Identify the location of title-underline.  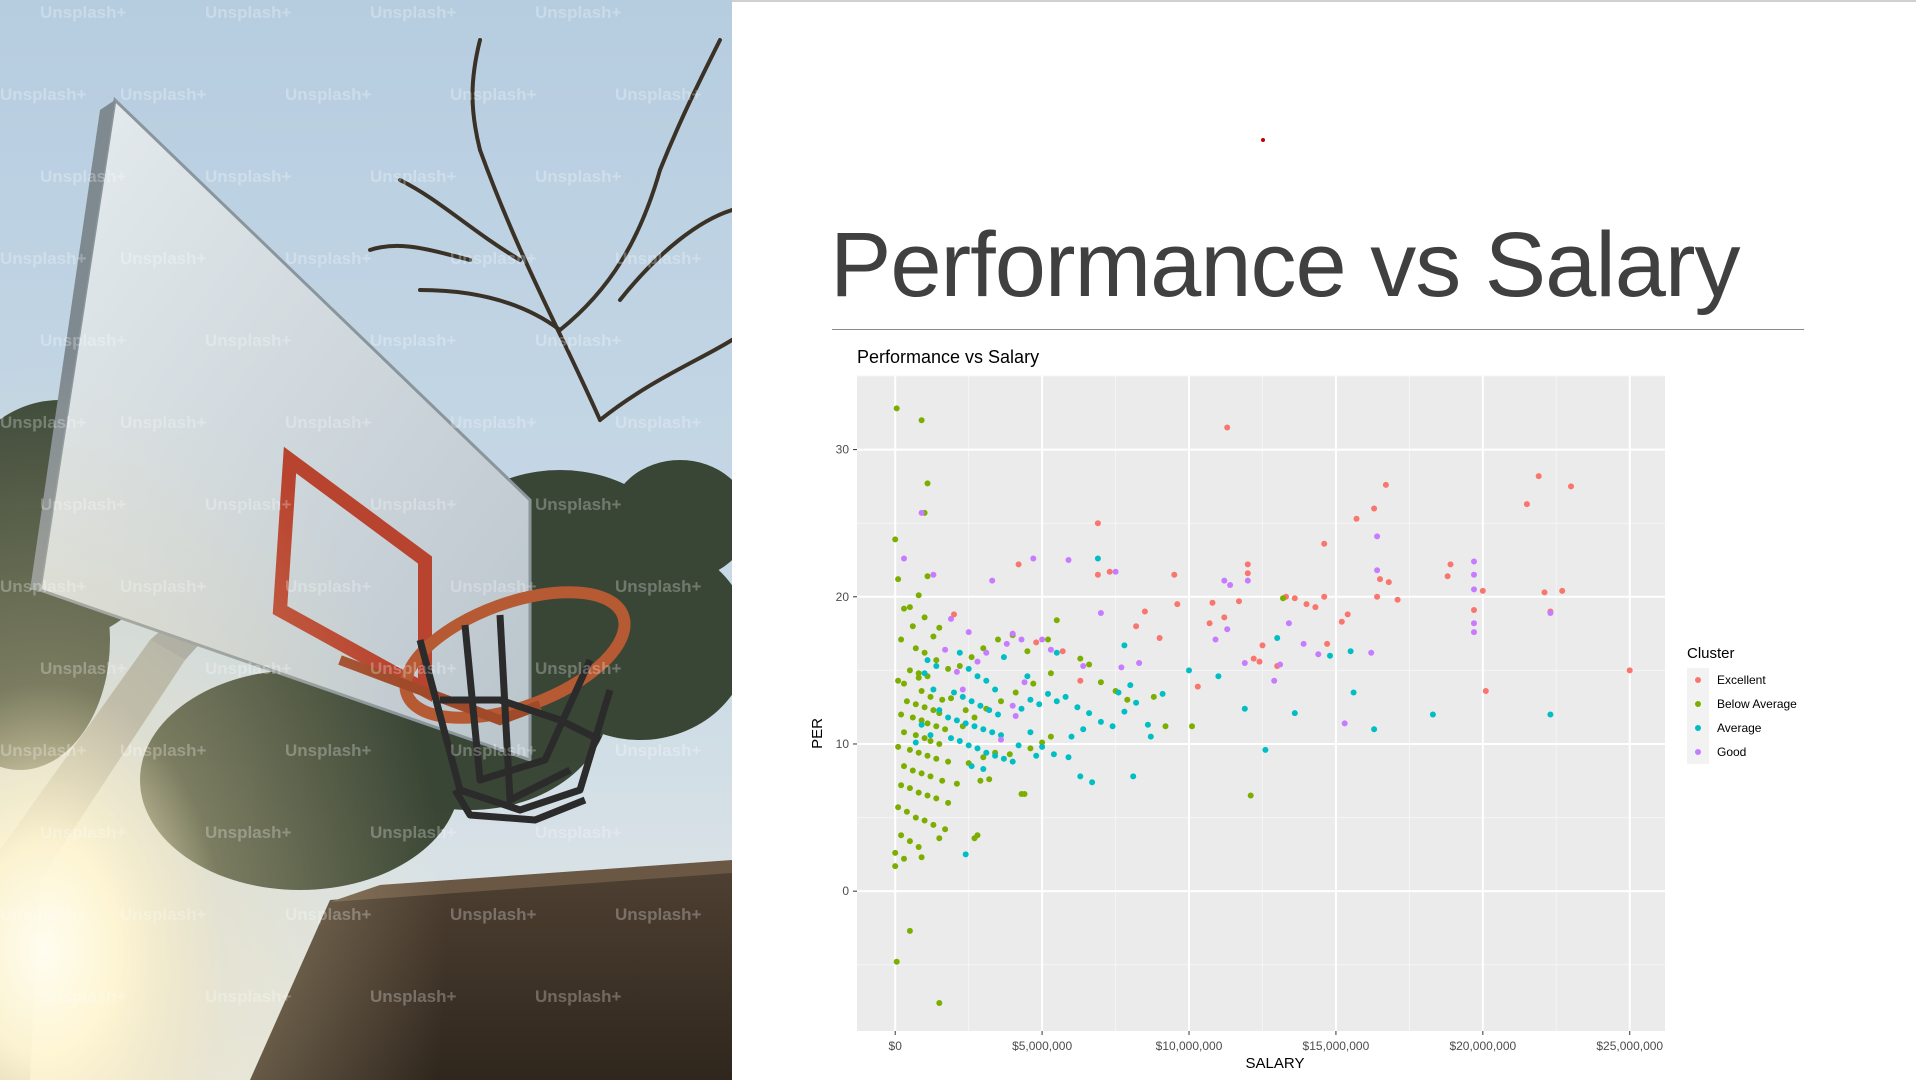
(1318, 329).